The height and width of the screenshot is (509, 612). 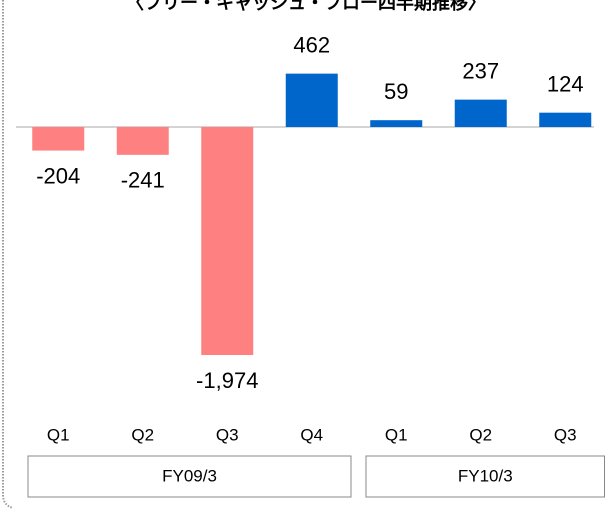 What do you see at coordinates (7, 254) in the screenshot?
I see `frame-border` at bounding box center [7, 254].